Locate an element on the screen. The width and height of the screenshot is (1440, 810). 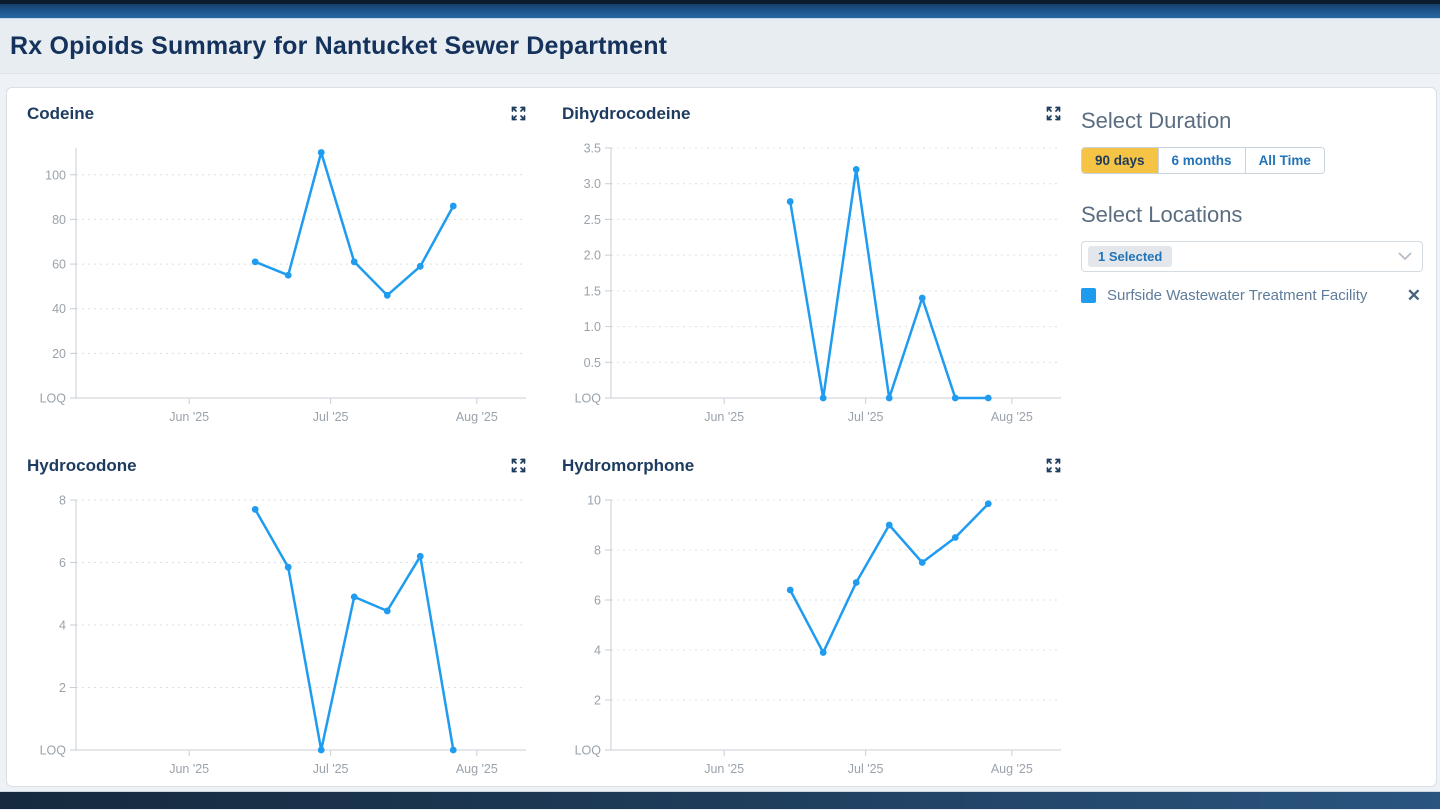
chart-plot: LOQ 2 4 6 8 10 Jun '25 Jul '25 Aug '25 is located at coordinates (811, 641).